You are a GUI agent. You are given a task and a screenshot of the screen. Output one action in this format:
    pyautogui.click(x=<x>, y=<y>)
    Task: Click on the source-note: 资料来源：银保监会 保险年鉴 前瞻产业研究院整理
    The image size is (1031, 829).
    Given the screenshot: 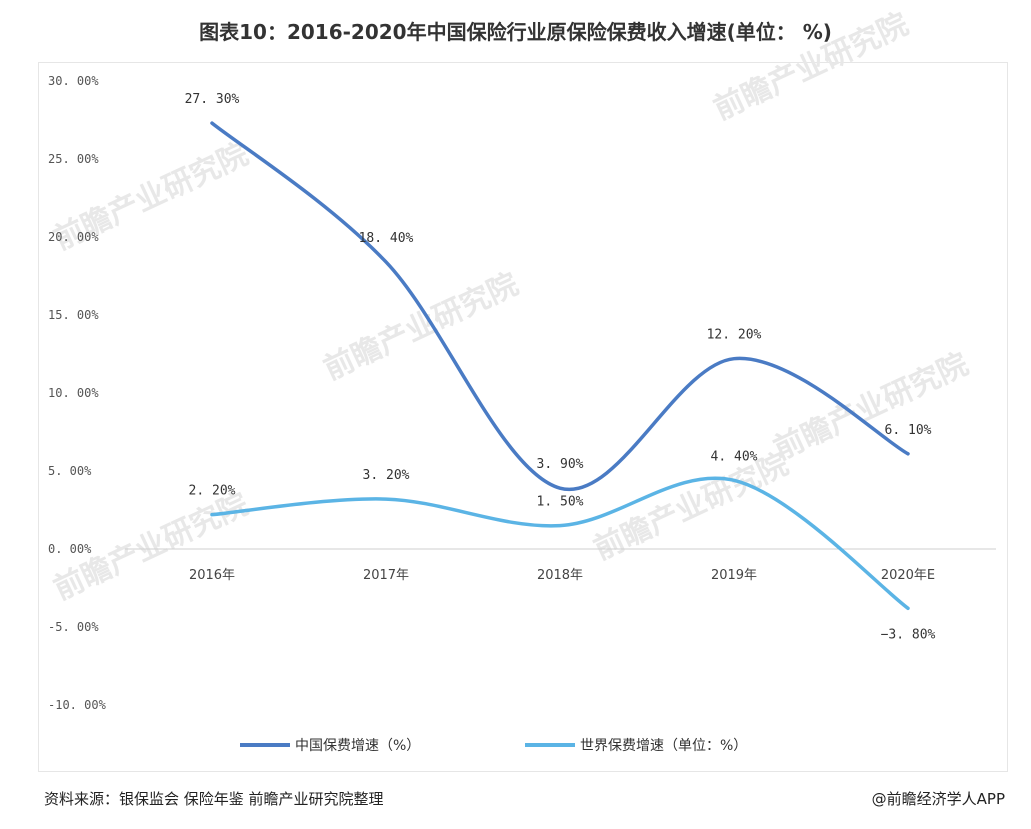 What is the action you would take?
    pyautogui.click(x=214, y=799)
    